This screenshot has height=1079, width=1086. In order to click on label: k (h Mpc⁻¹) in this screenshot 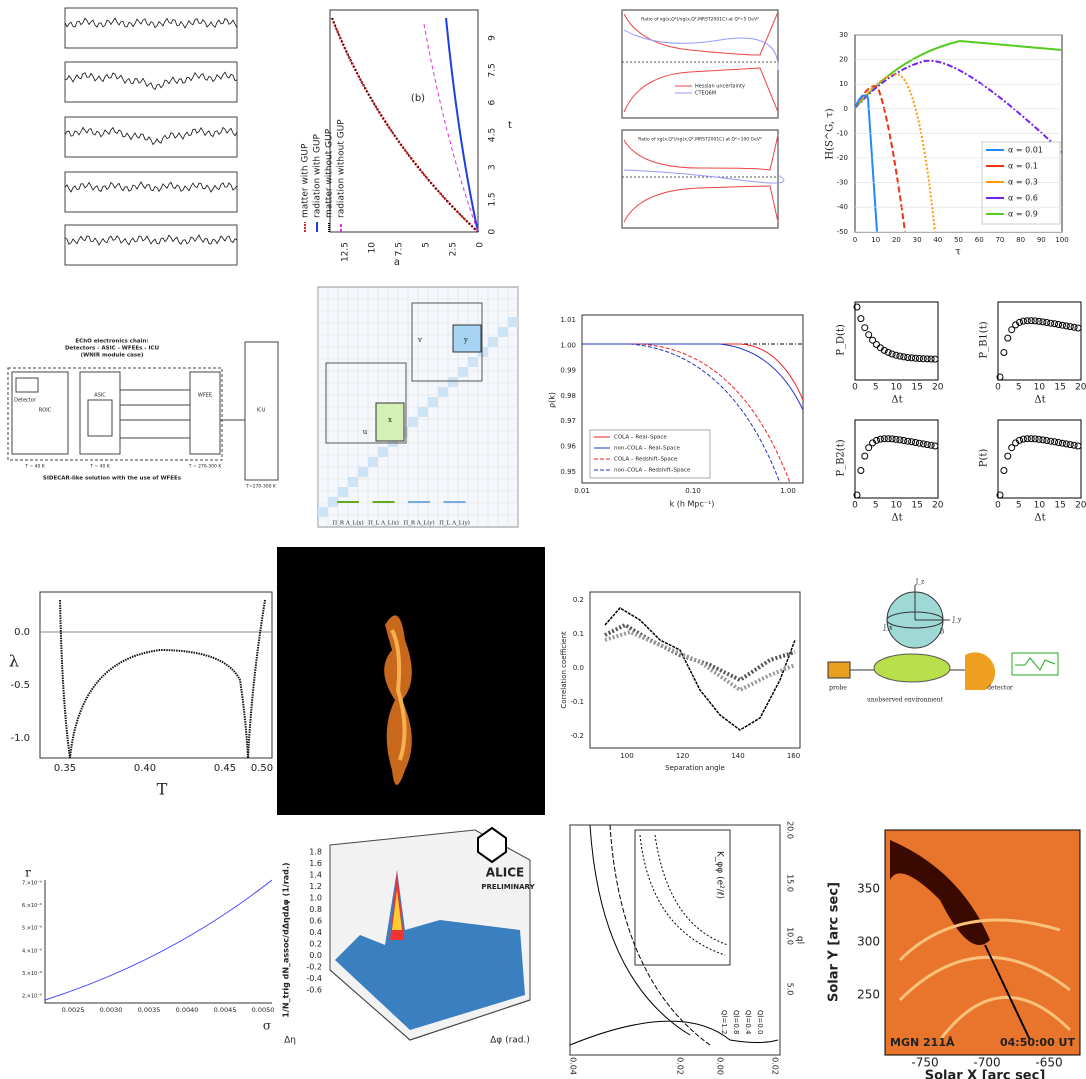, I will do `click(692, 504)`.